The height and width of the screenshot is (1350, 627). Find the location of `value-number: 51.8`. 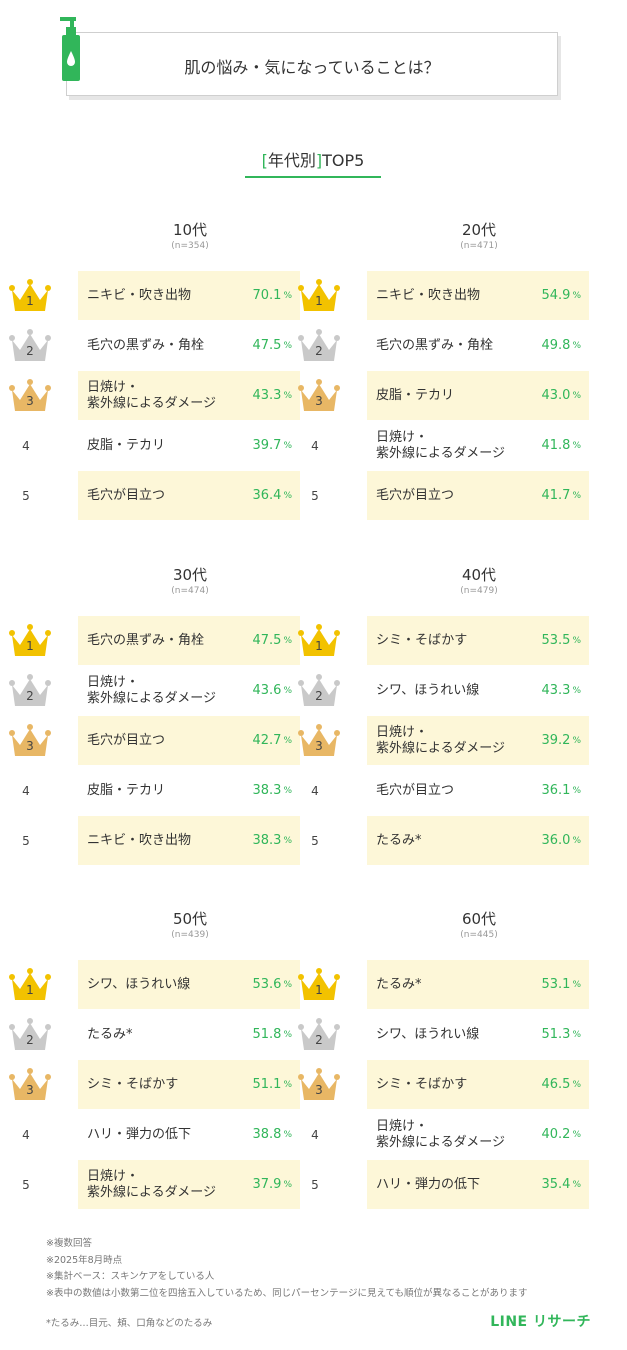

value-number: 51.8 is located at coordinates (267, 1034).